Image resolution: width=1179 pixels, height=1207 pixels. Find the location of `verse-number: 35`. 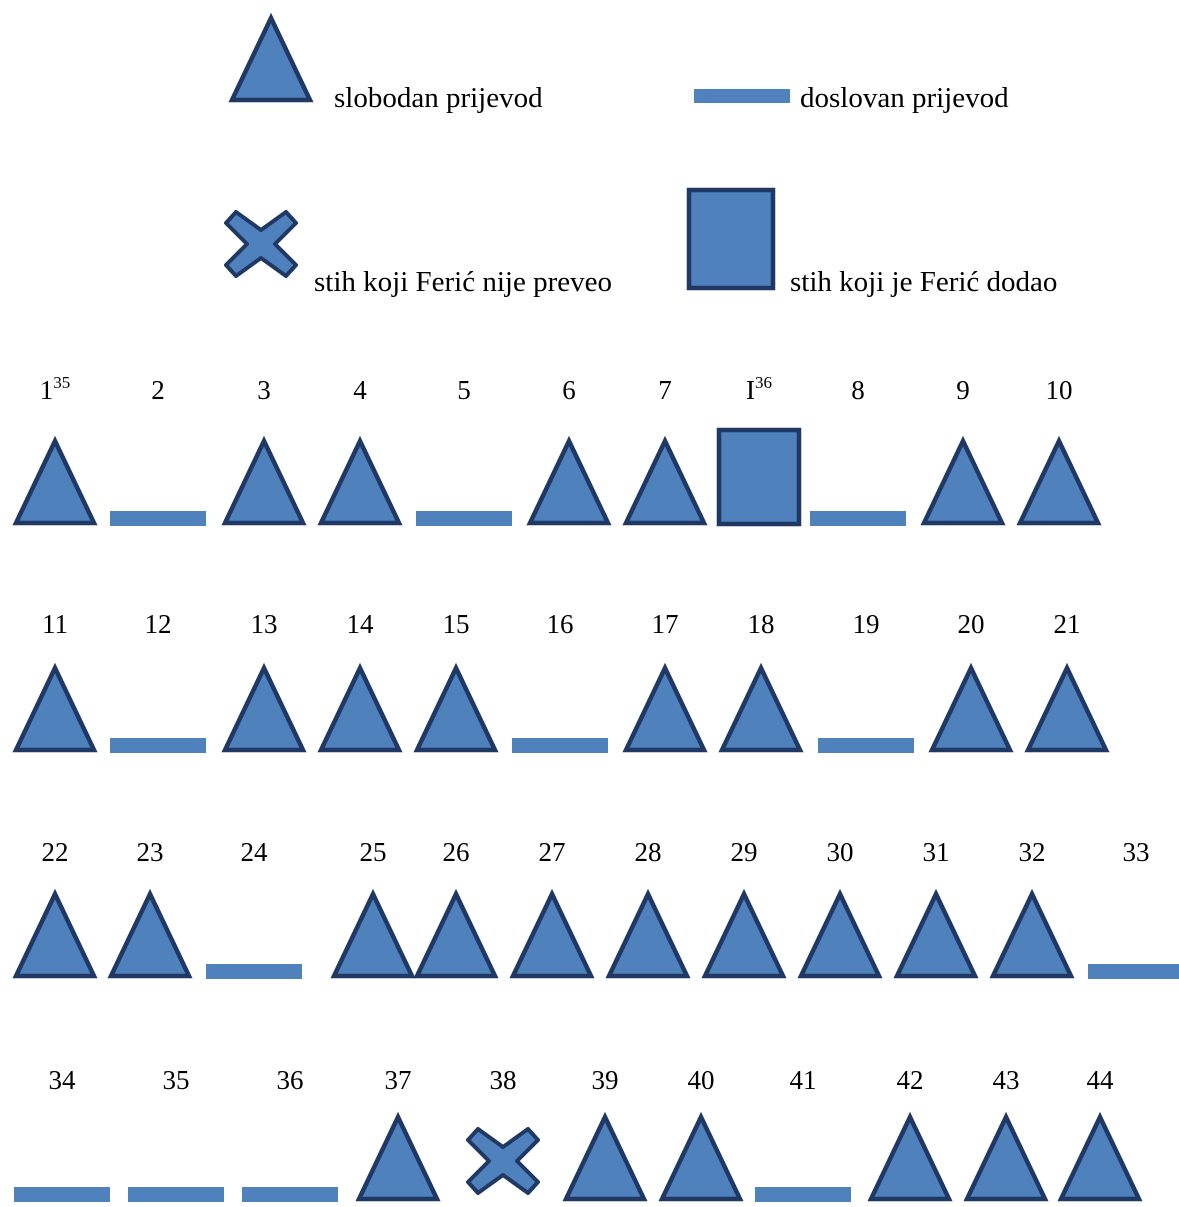

verse-number: 35 is located at coordinates (176, 1080).